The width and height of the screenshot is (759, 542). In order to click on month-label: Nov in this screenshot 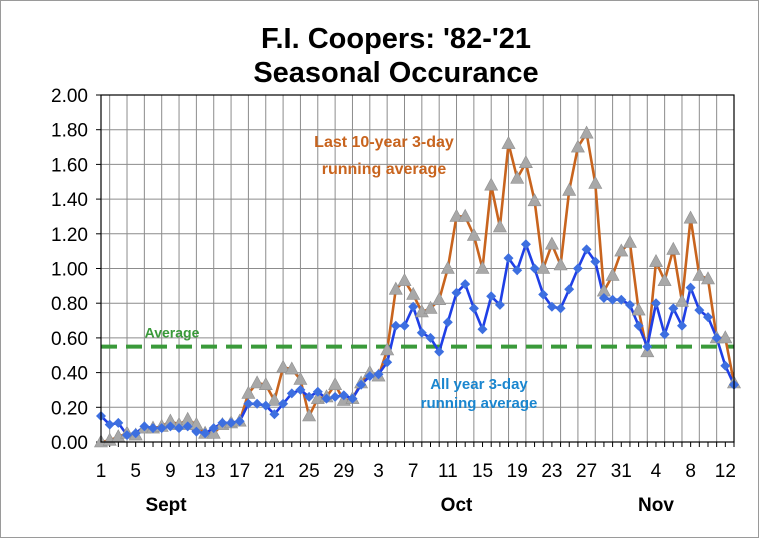, I will do `click(656, 505)`.